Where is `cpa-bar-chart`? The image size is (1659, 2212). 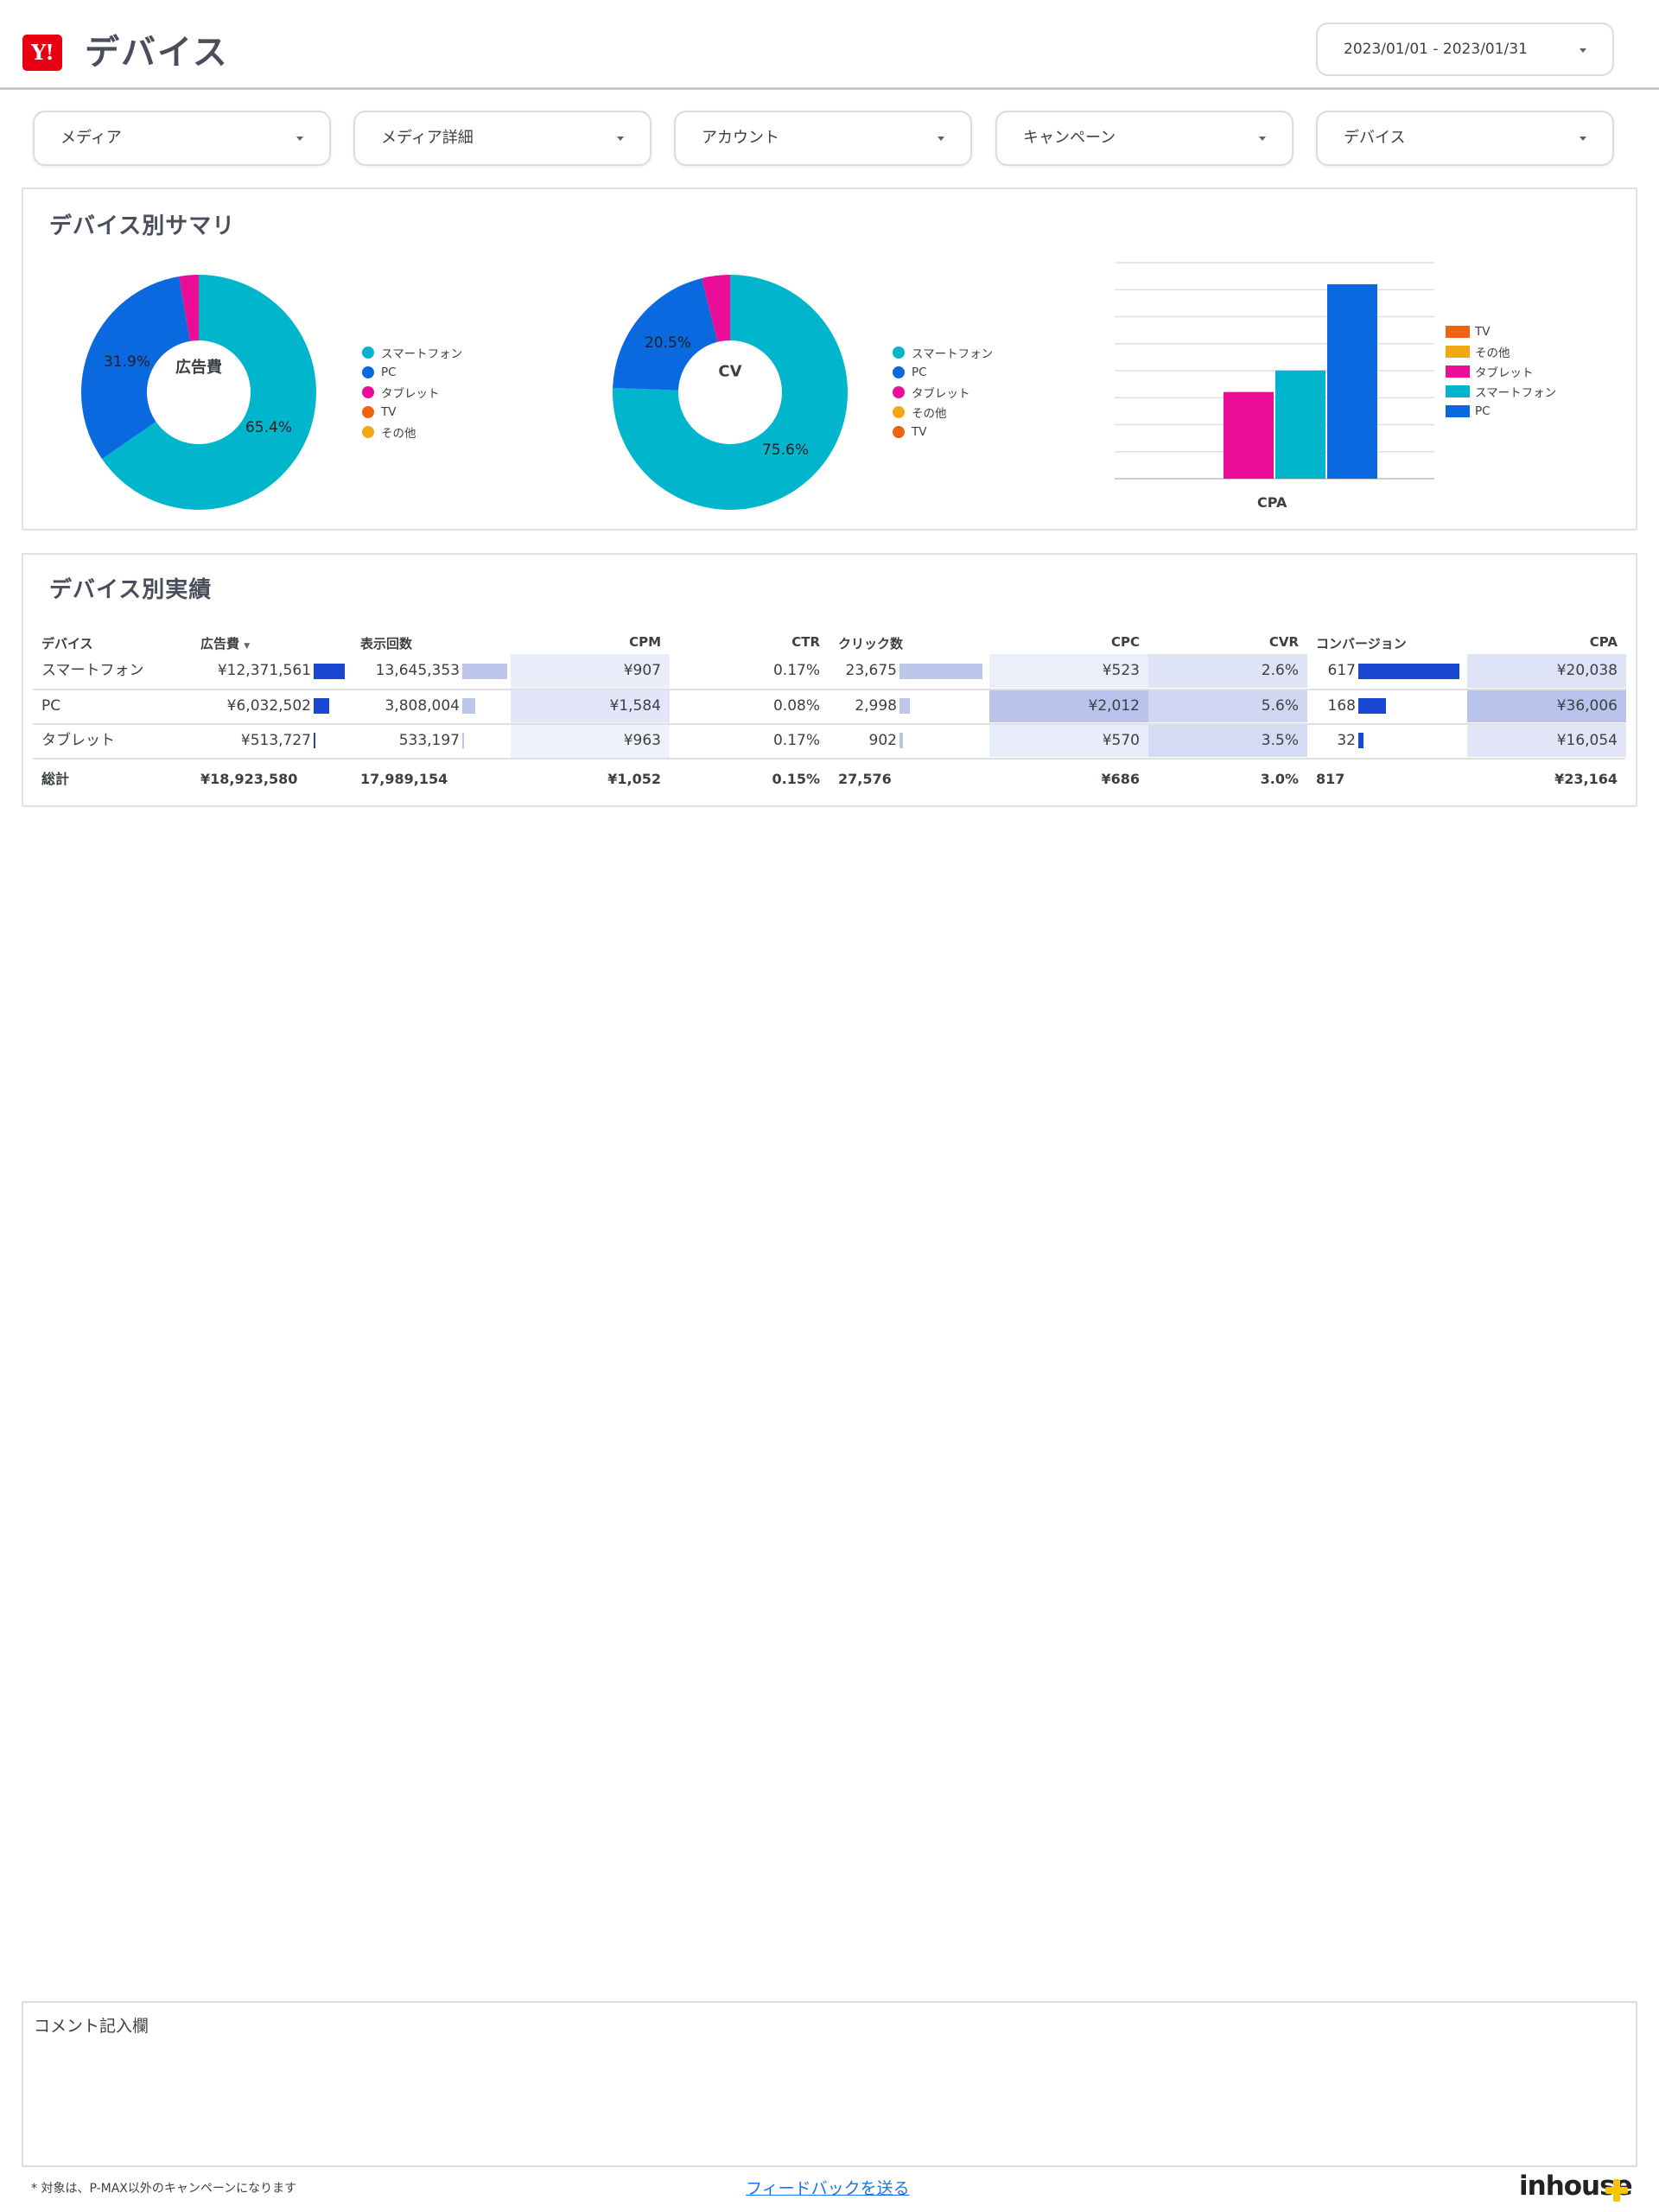 cpa-bar-chart is located at coordinates (1274, 371).